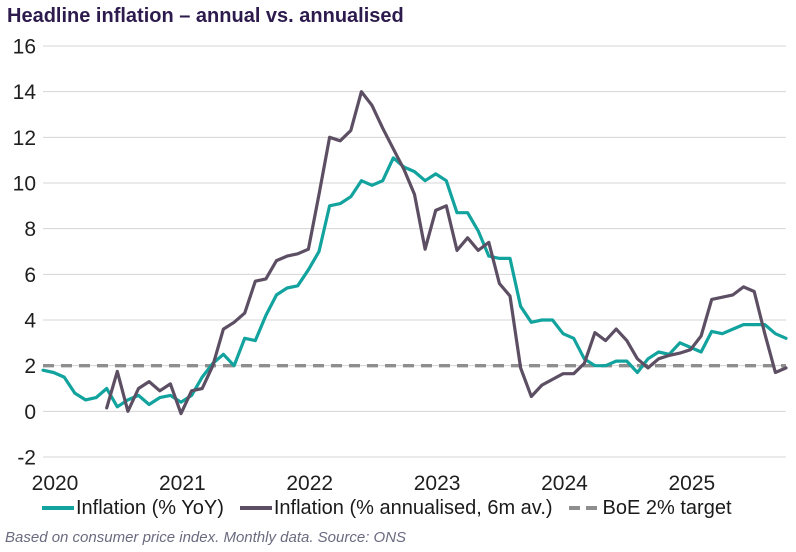  I want to click on y-axis-tick-label: 8, so click(30, 229).